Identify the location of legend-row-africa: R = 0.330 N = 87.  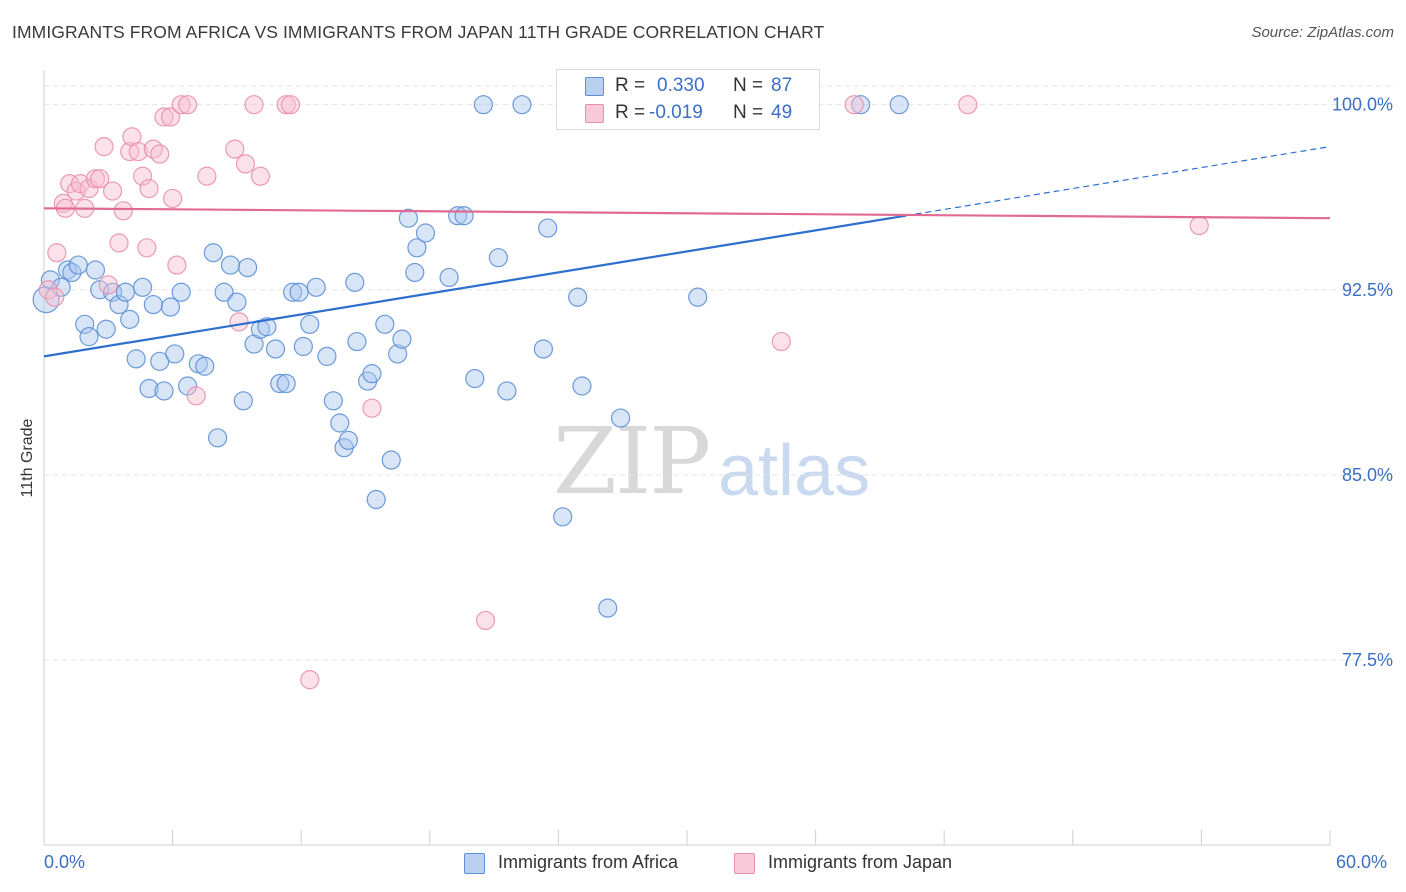
(688, 86).